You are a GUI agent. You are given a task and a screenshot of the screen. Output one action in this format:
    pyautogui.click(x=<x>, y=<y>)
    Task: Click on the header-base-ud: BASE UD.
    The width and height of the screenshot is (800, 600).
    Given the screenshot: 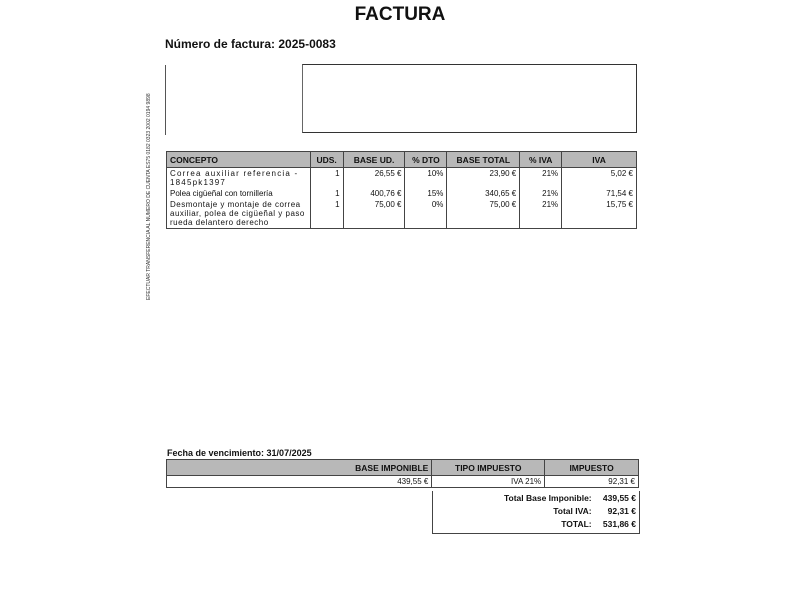 What is the action you would take?
    pyautogui.click(x=374, y=159)
    